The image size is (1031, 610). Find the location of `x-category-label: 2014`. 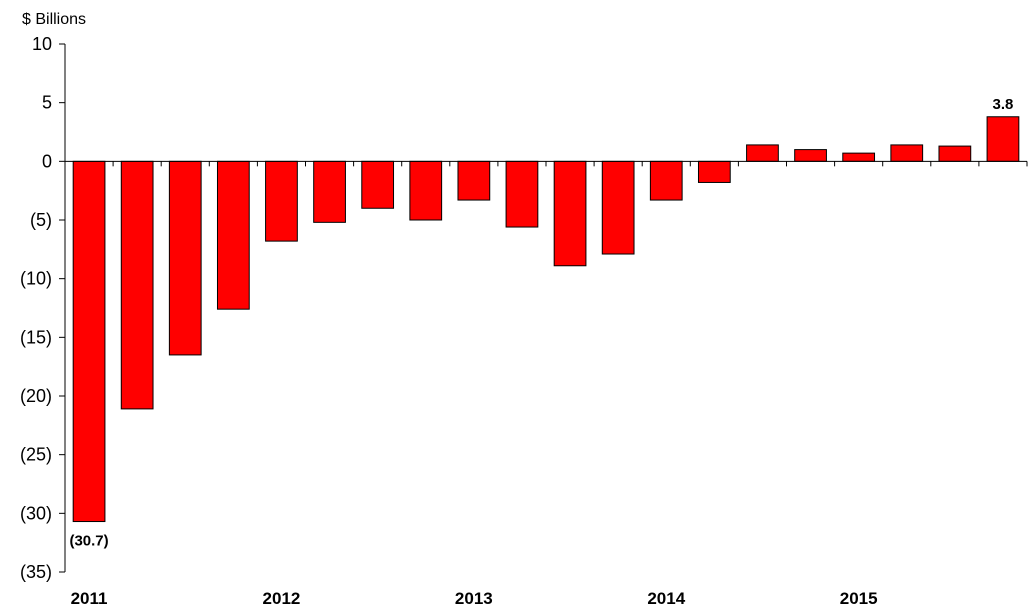

x-category-label: 2014 is located at coordinates (666, 598).